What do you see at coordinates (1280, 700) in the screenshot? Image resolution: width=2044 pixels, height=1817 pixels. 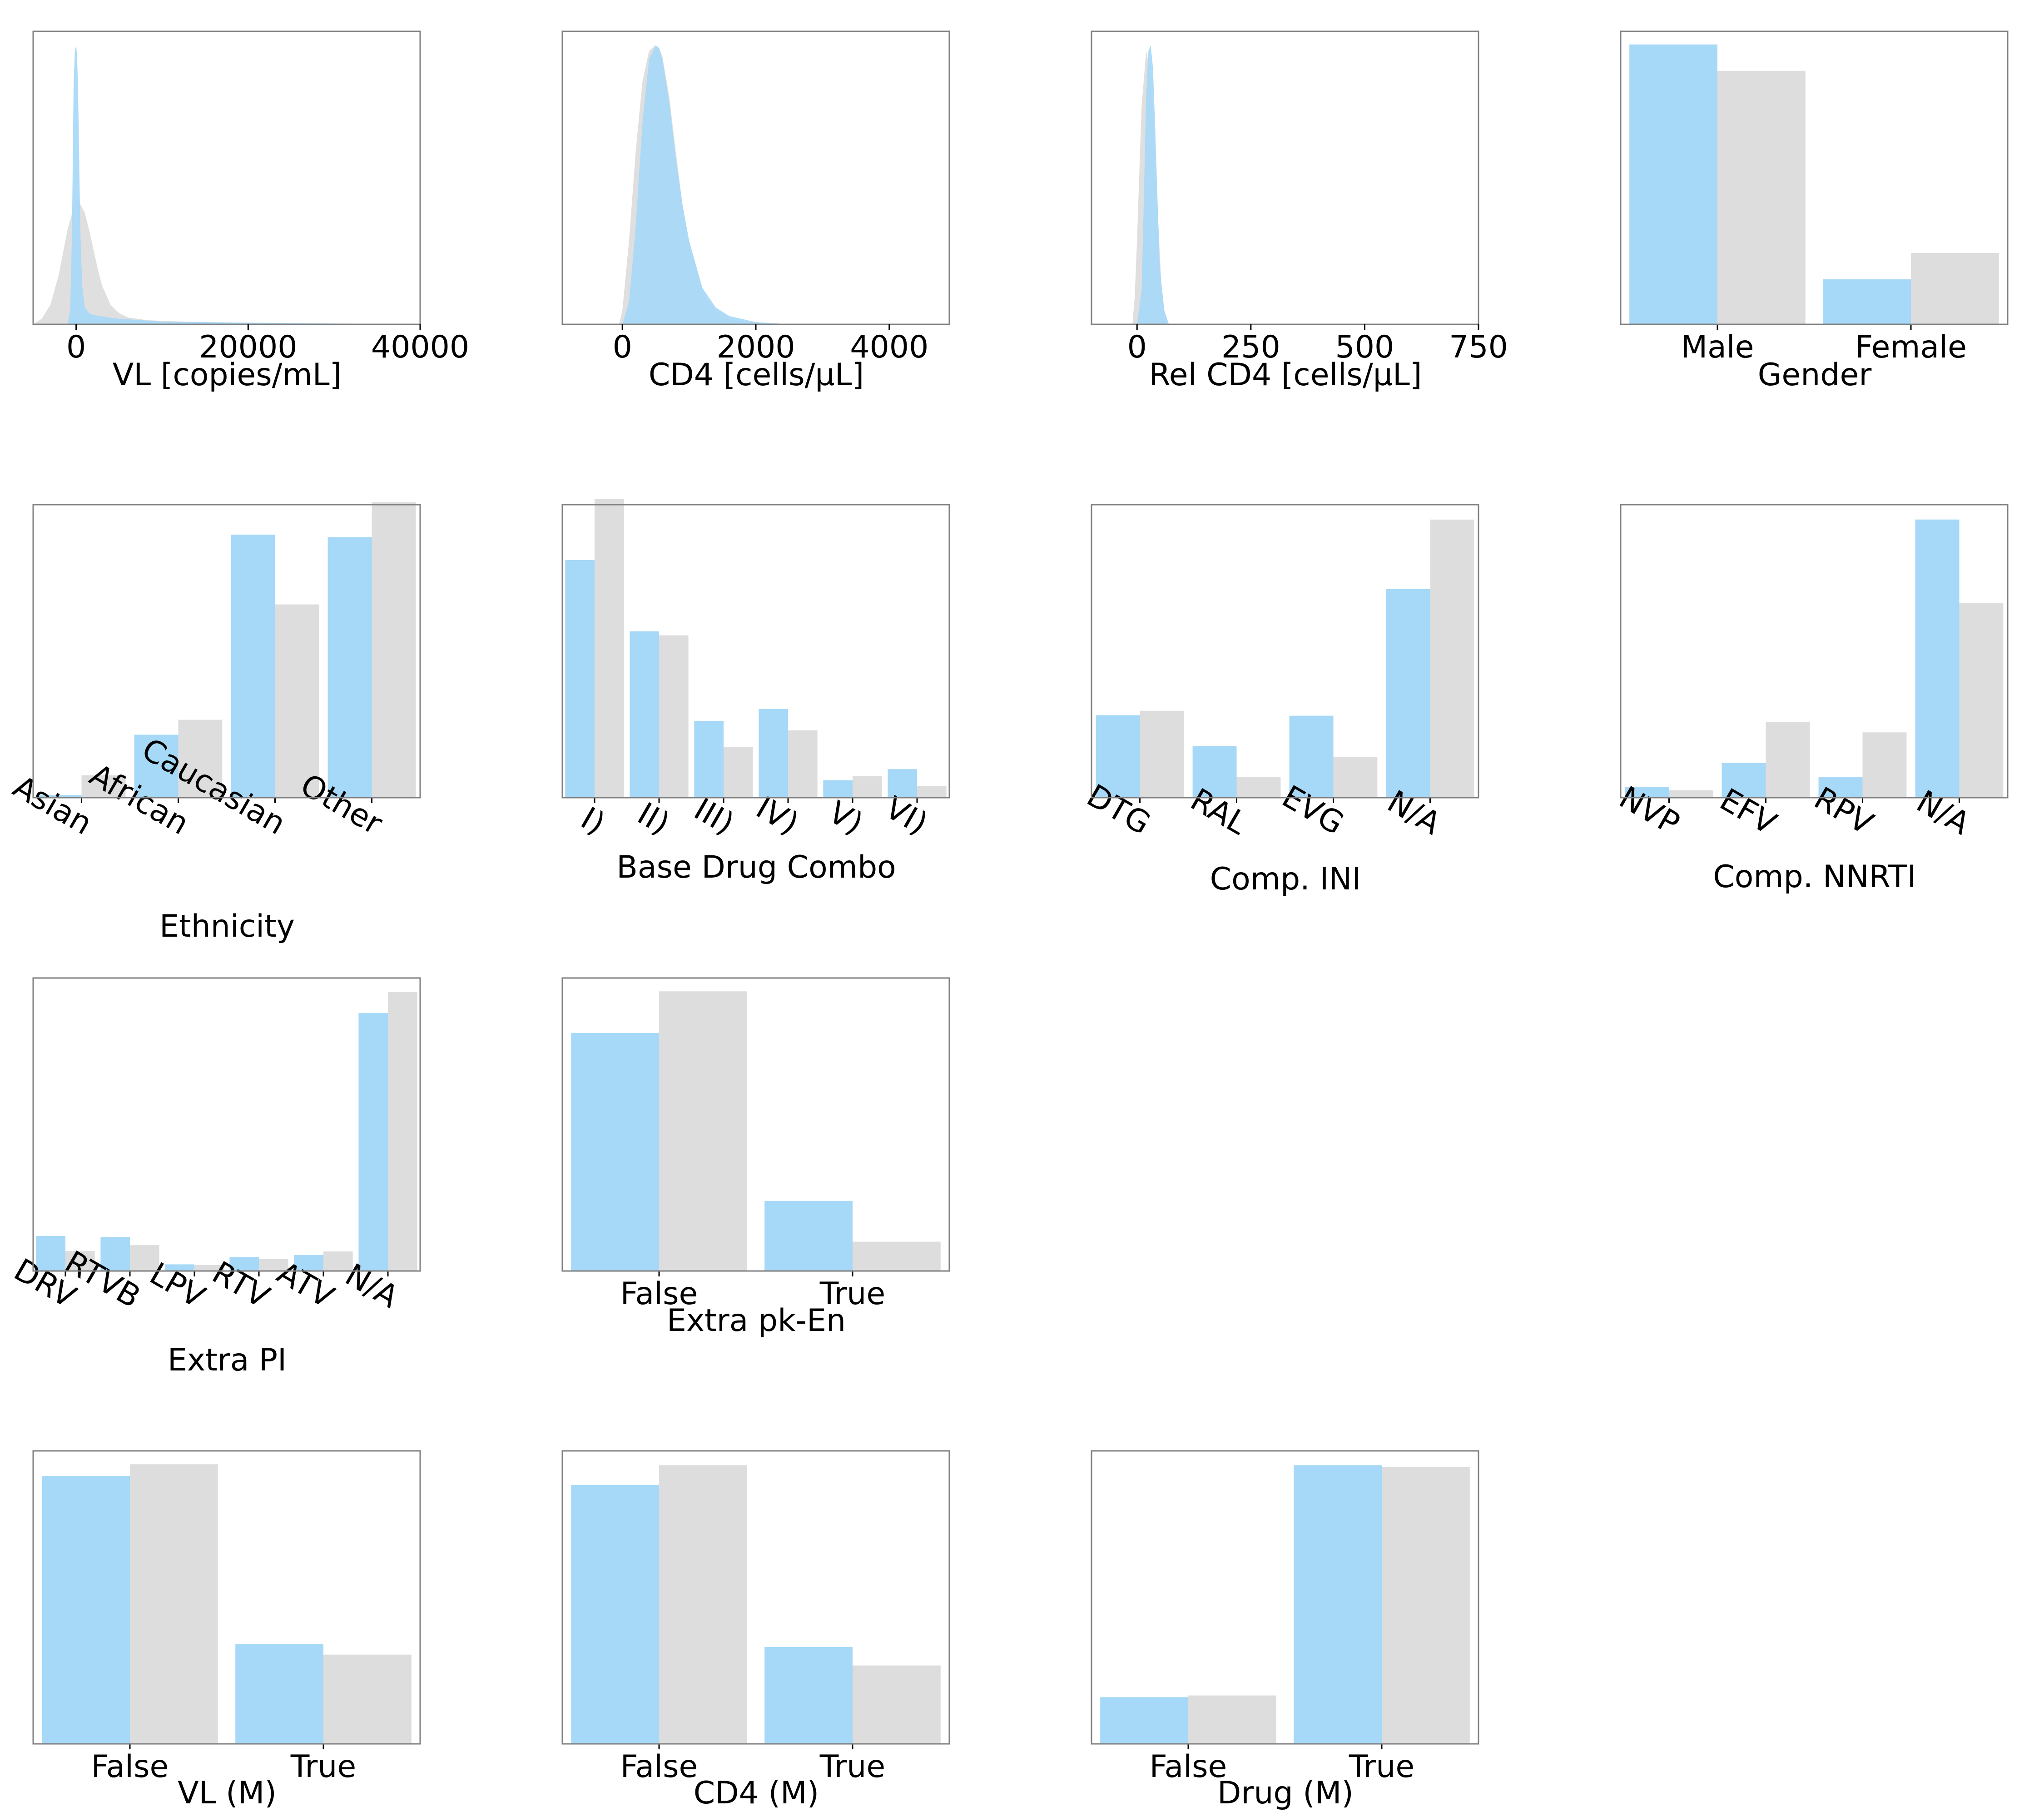 I see `panel-comp-ini: Comp. INI DTG RAL EVG N/A` at bounding box center [1280, 700].